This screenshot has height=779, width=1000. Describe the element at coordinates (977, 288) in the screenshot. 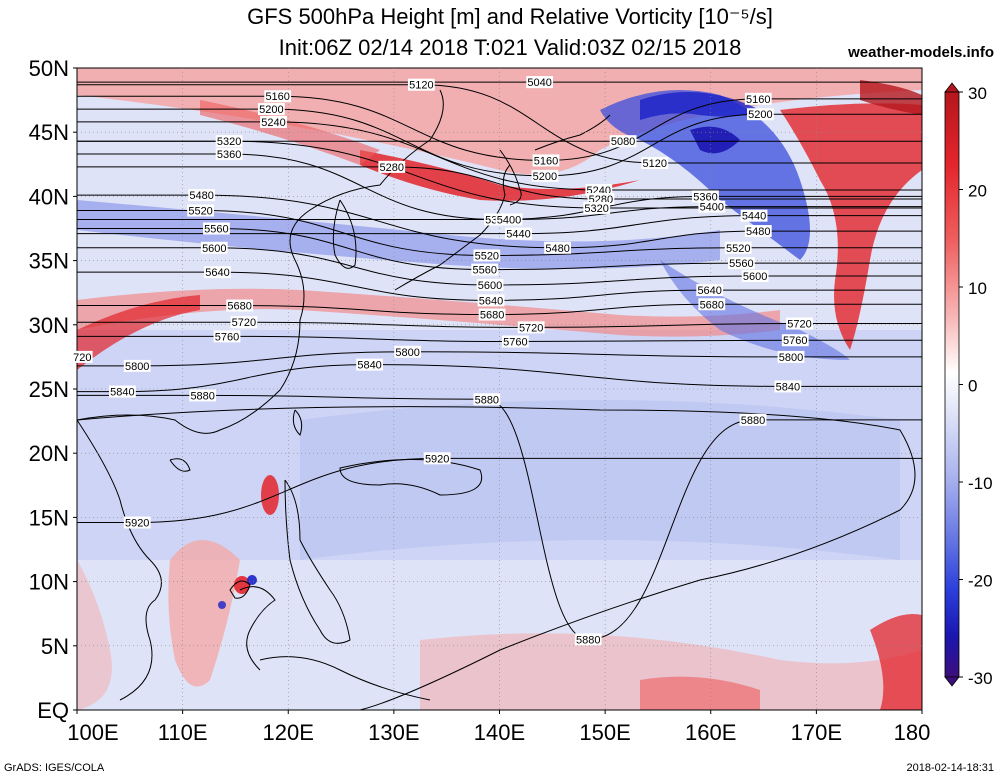

I see `colorbar-label: 10` at that location.